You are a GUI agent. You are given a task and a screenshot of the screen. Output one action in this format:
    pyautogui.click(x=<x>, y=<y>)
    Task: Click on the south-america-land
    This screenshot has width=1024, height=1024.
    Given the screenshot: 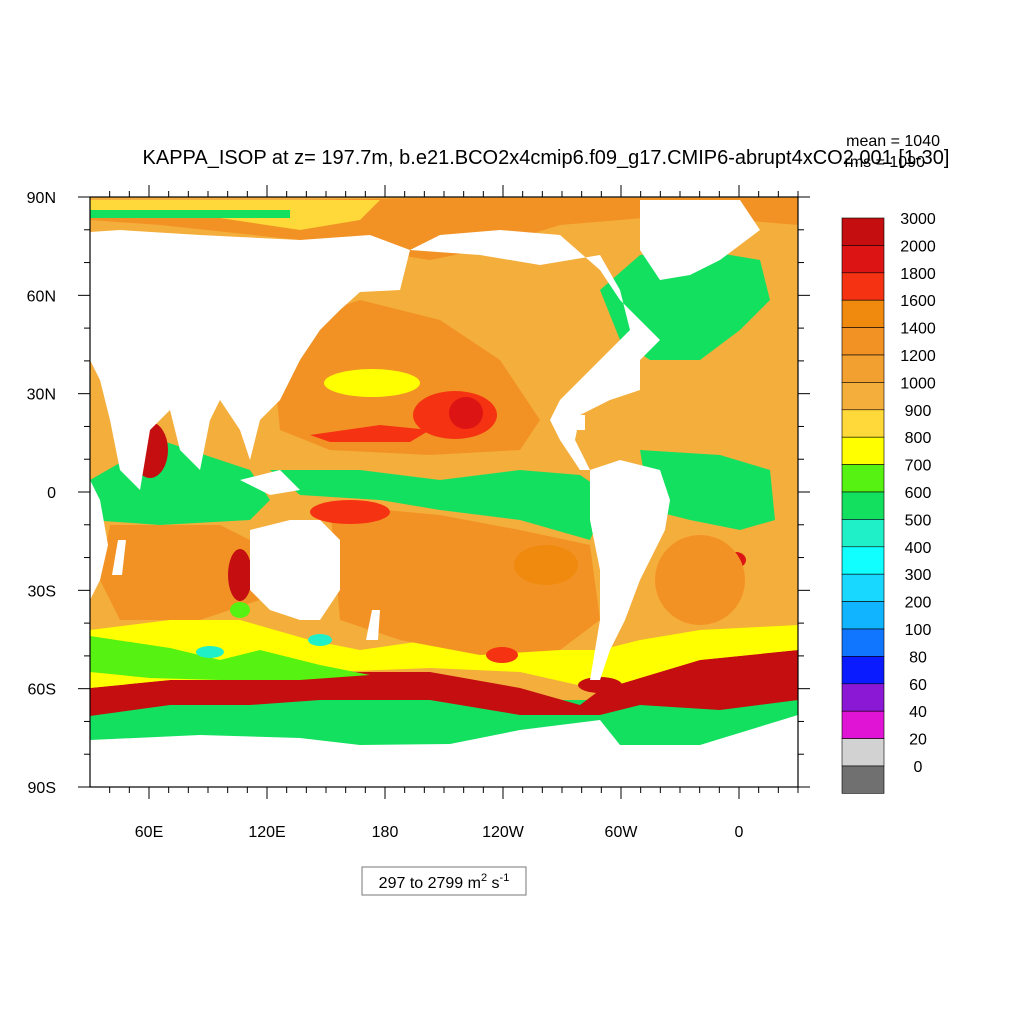 What is the action you would take?
    pyautogui.click(x=630, y=570)
    